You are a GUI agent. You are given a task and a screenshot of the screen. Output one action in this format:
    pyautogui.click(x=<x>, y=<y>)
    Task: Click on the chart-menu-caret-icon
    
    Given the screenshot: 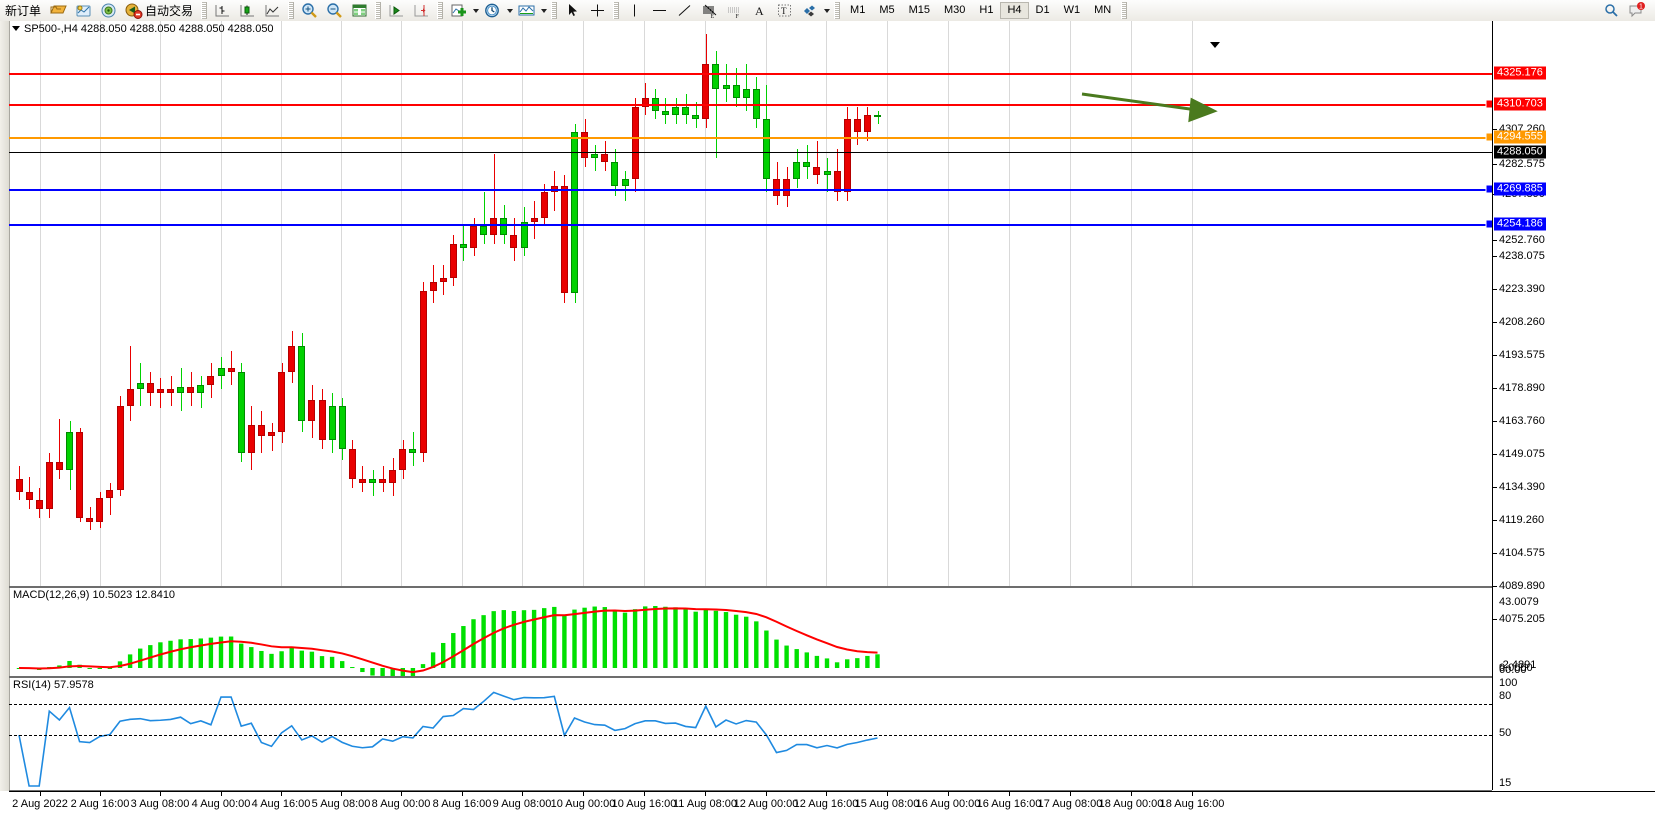 What is the action you would take?
    pyautogui.click(x=16, y=28)
    